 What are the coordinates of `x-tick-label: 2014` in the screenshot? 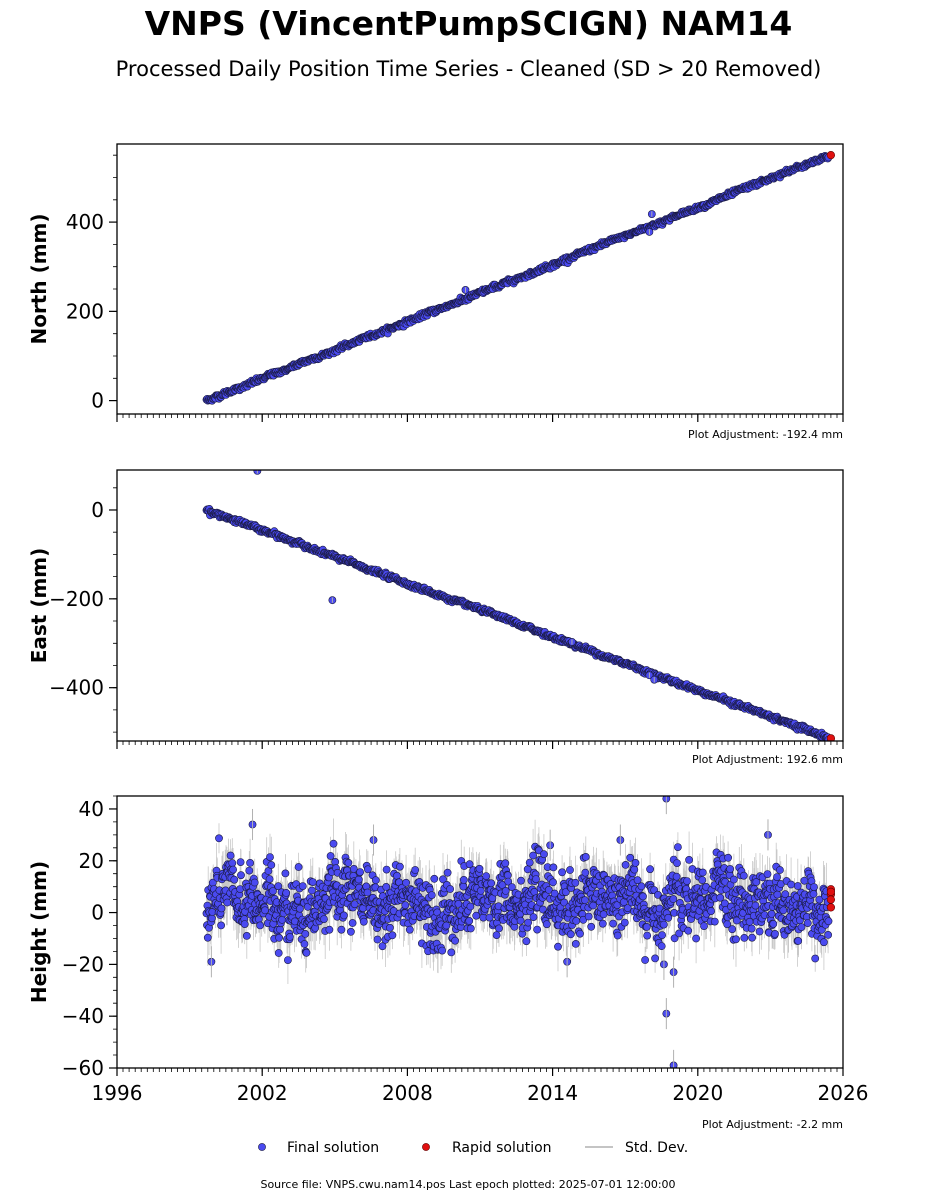 It's located at (552, 1093).